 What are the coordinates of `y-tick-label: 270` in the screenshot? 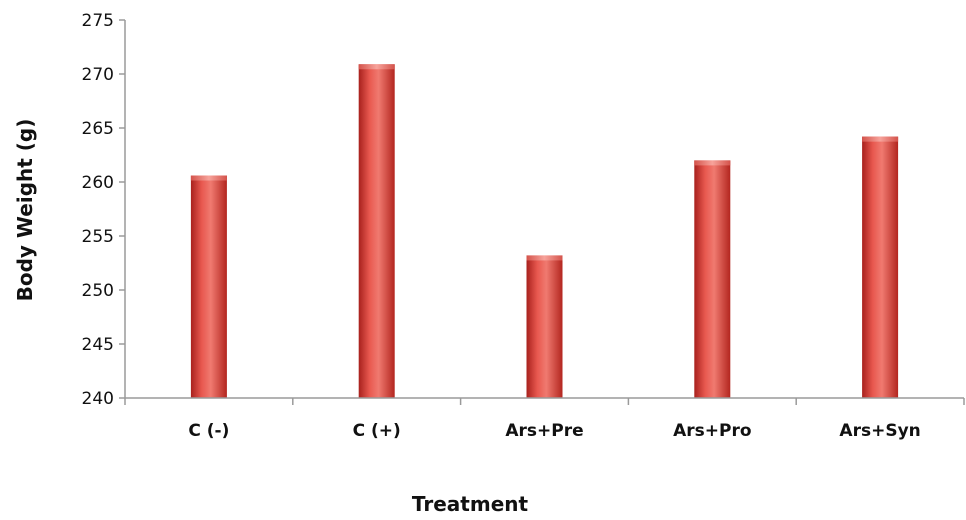 It's located at (98, 75).